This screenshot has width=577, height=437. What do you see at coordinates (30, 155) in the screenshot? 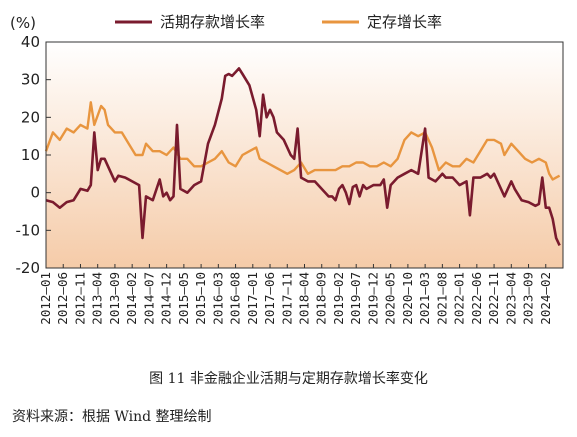
I see `y-tick-label: 10` at bounding box center [30, 155].